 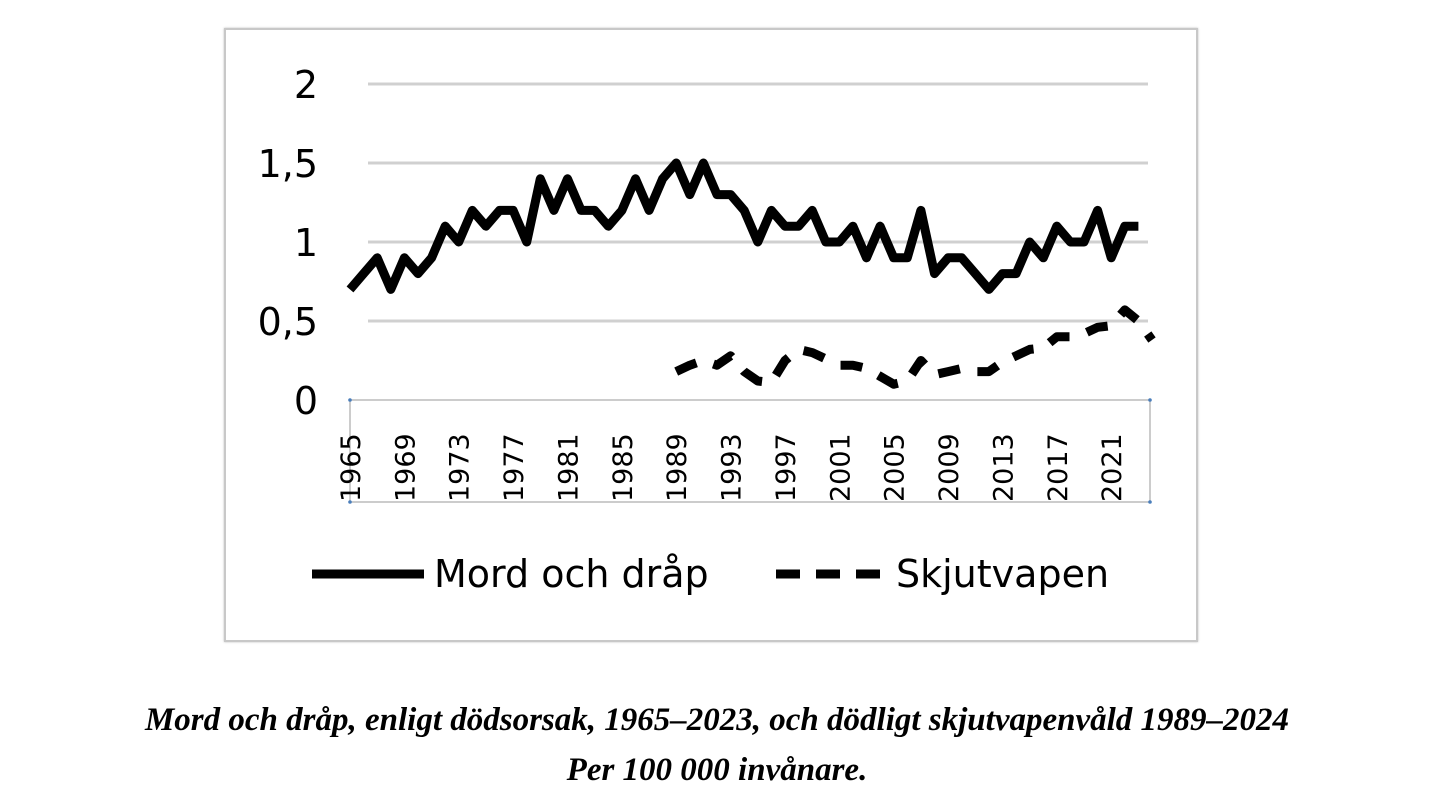 I want to click on series-line-mord, so click(x=742, y=226).